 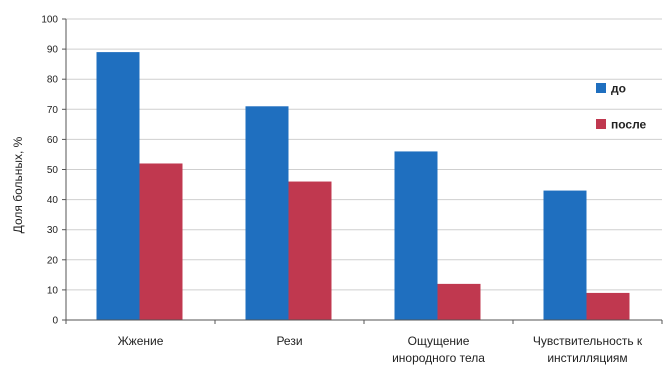 What do you see at coordinates (53, 140) in the screenshot?
I see `y-tick-label: 60` at bounding box center [53, 140].